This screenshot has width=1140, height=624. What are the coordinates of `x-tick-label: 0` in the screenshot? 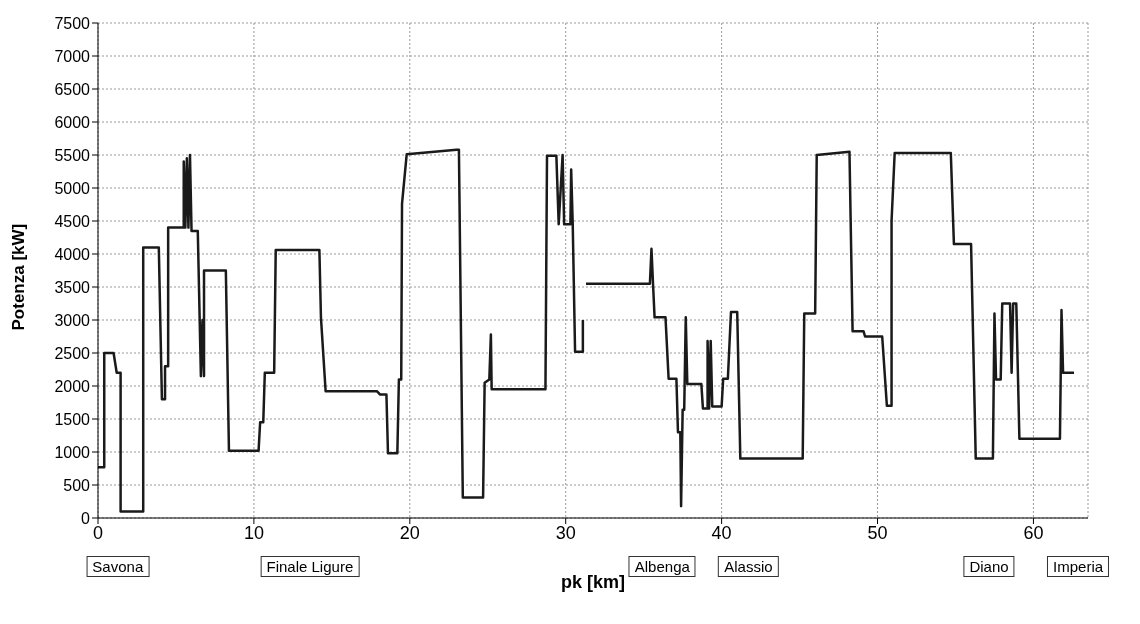 It's located at (98, 532).